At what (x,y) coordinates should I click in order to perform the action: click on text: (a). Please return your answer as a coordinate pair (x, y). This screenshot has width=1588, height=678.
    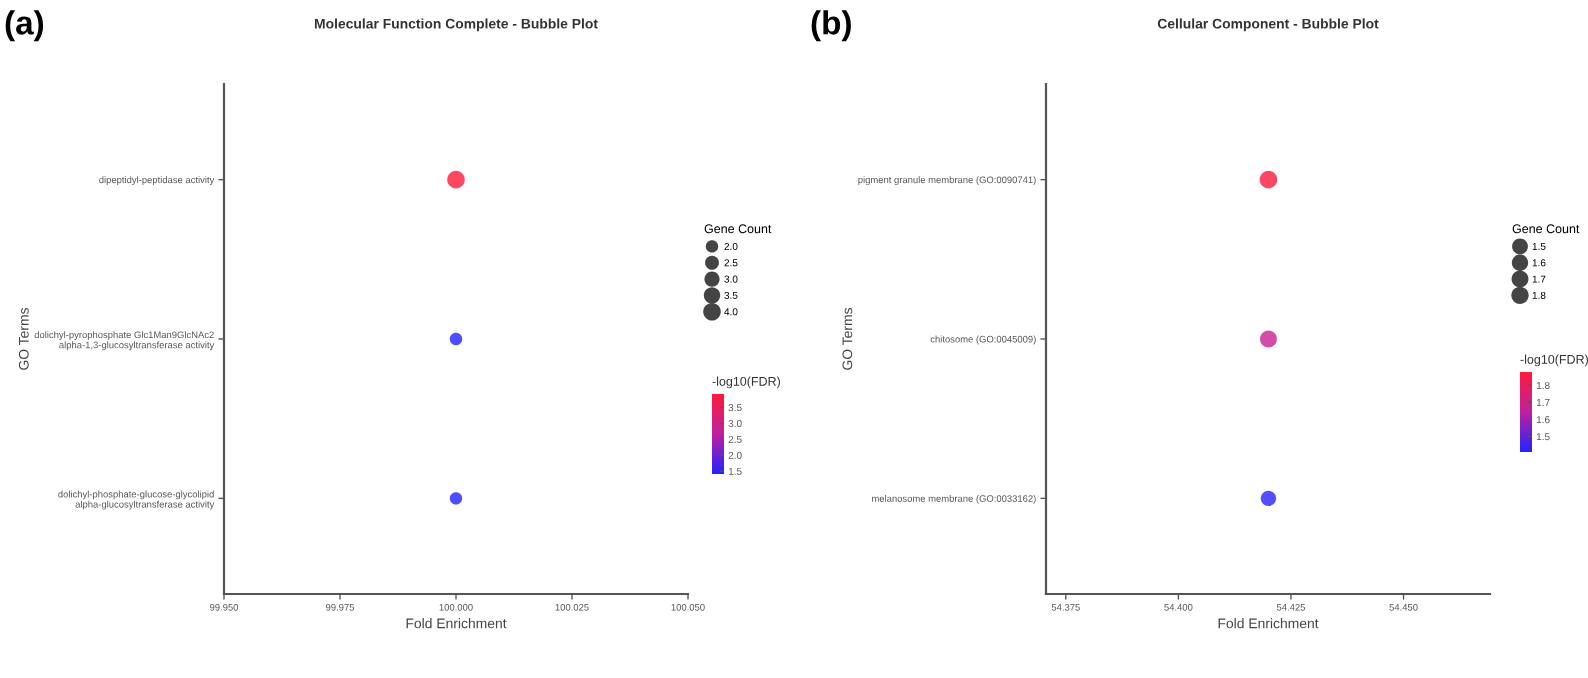
    Looking at the image, I should click on (24, 26).